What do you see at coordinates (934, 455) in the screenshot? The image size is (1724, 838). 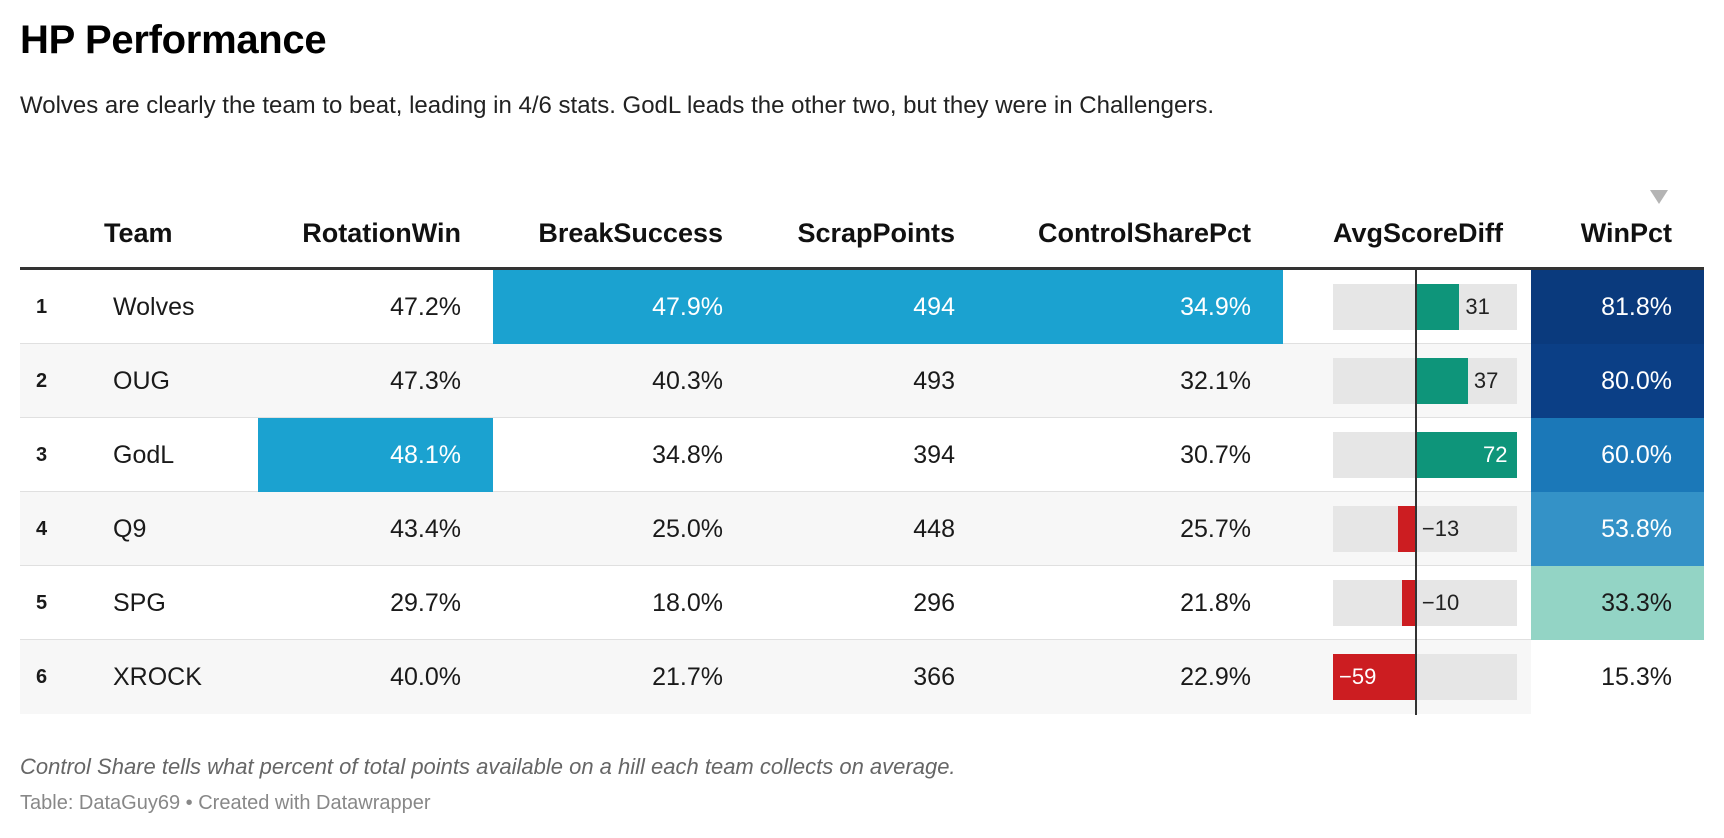 I see `scrap-points-cell: 394` at bounding box center [934, 455].